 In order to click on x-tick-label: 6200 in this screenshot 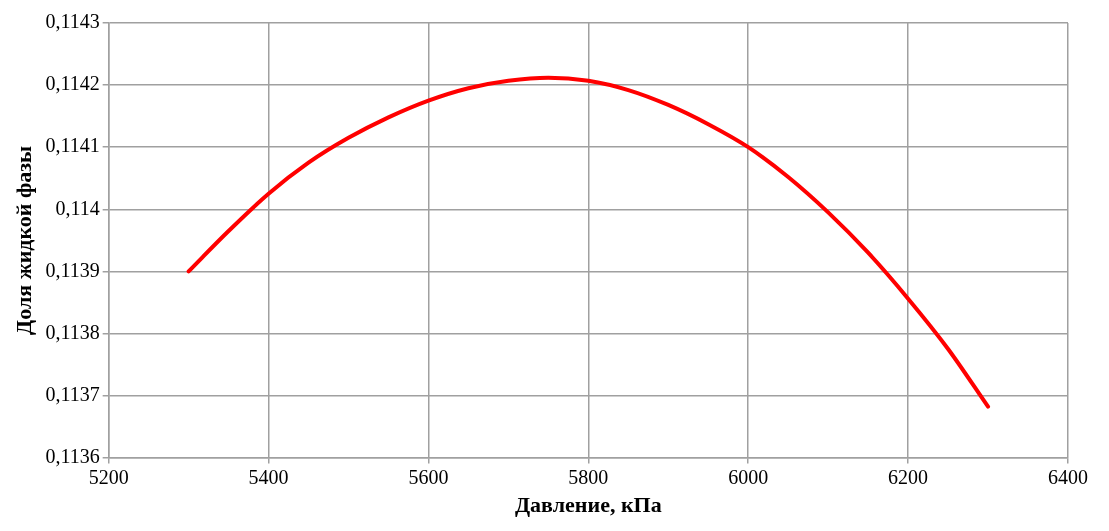, I will do `click(908, 476)`.